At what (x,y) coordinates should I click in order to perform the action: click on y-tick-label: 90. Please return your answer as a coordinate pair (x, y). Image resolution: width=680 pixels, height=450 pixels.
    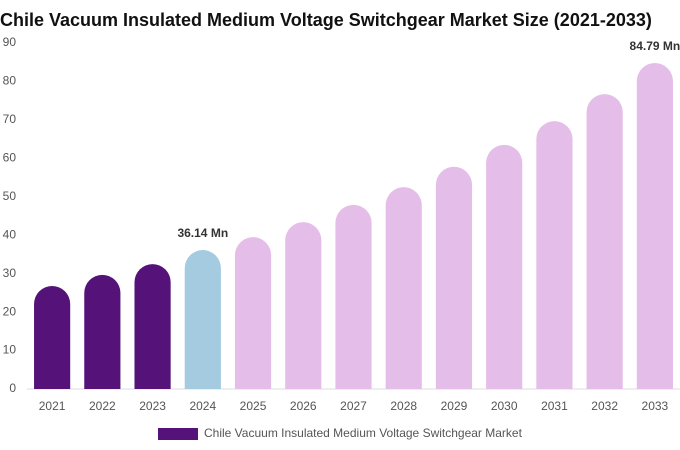
    Looking at the image, I should click on (10, 42).